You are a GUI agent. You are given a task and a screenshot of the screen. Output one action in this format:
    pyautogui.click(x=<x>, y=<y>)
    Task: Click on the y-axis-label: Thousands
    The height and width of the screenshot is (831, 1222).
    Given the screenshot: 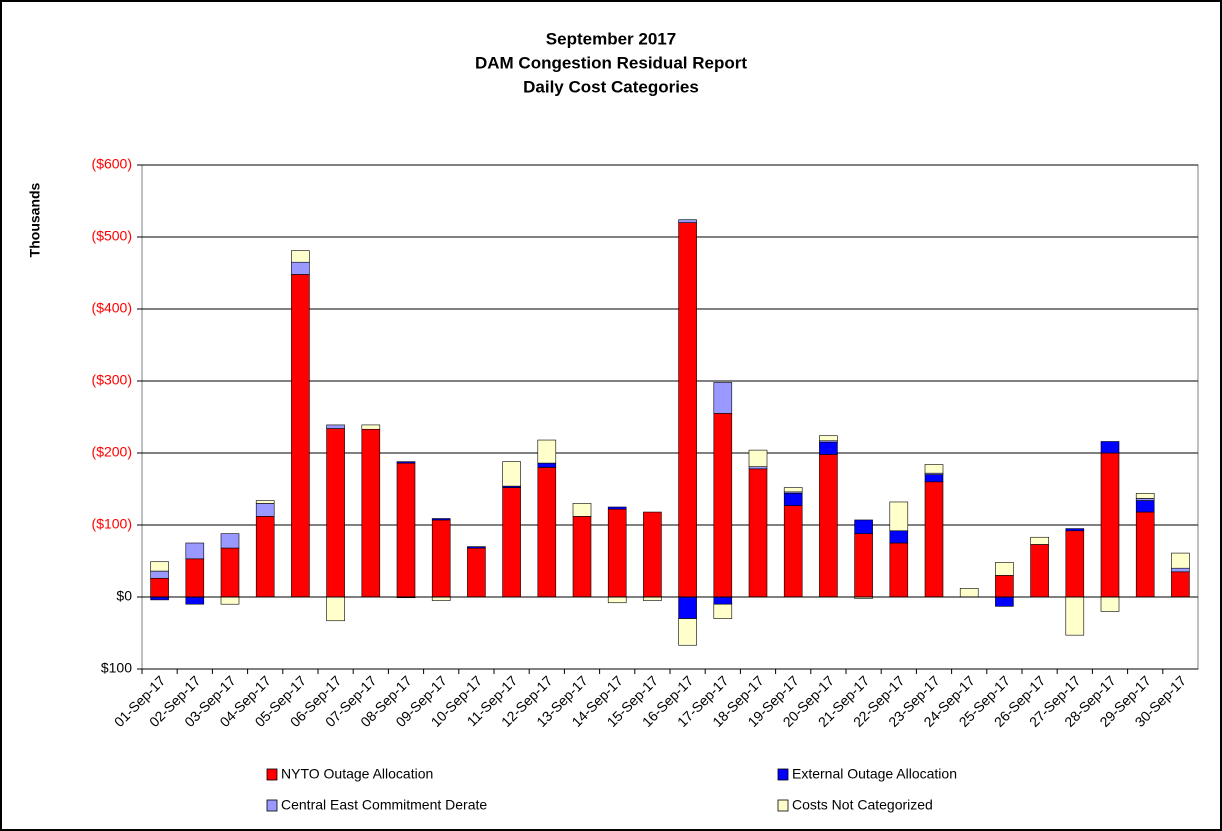 What is the action you would take?
    pyautogui.click(x=35, y=219)
    